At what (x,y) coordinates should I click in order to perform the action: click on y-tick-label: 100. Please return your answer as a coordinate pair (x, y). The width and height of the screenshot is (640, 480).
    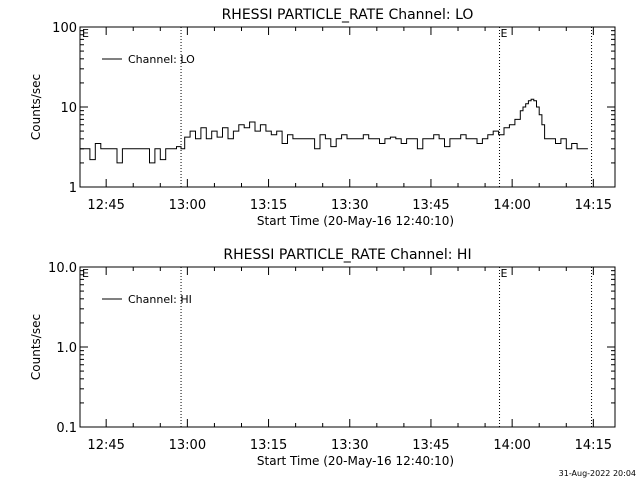
    Looking at the image, I should click on (64, 28).